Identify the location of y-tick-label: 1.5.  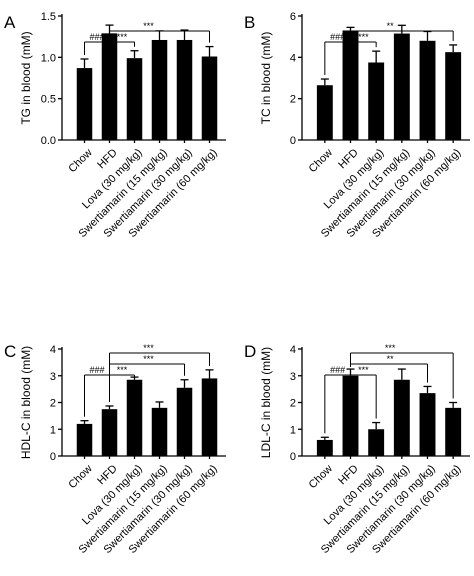
(48, 17).